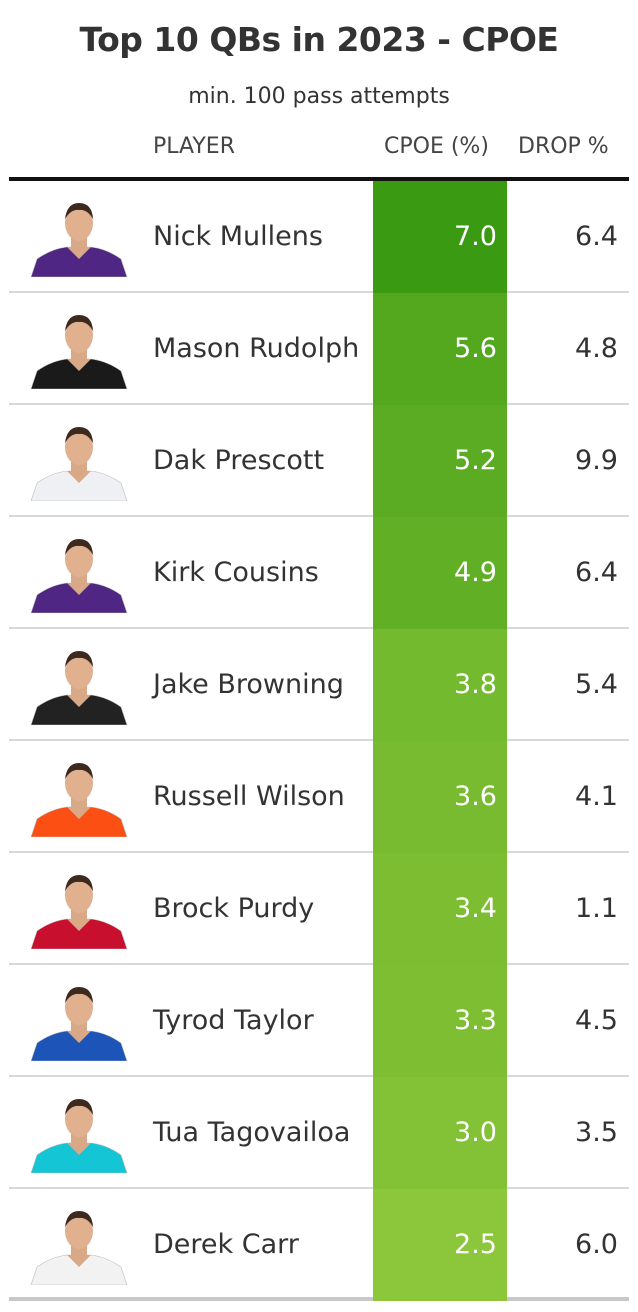 The width and height of the screenshot is (638, 1312). I want to click on cpoe-cell: 4.9, so click(440, 573).